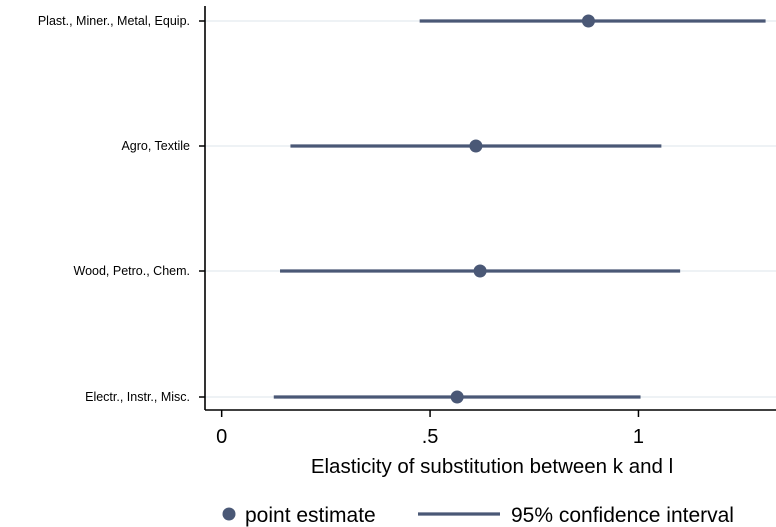 The height and width of the screenshot is (527, 776). What do you see at coordinates (132, 271) in the screenshot?
I see `category-label: Wood, Petro., Chem.` at bounding box center [132, 271].